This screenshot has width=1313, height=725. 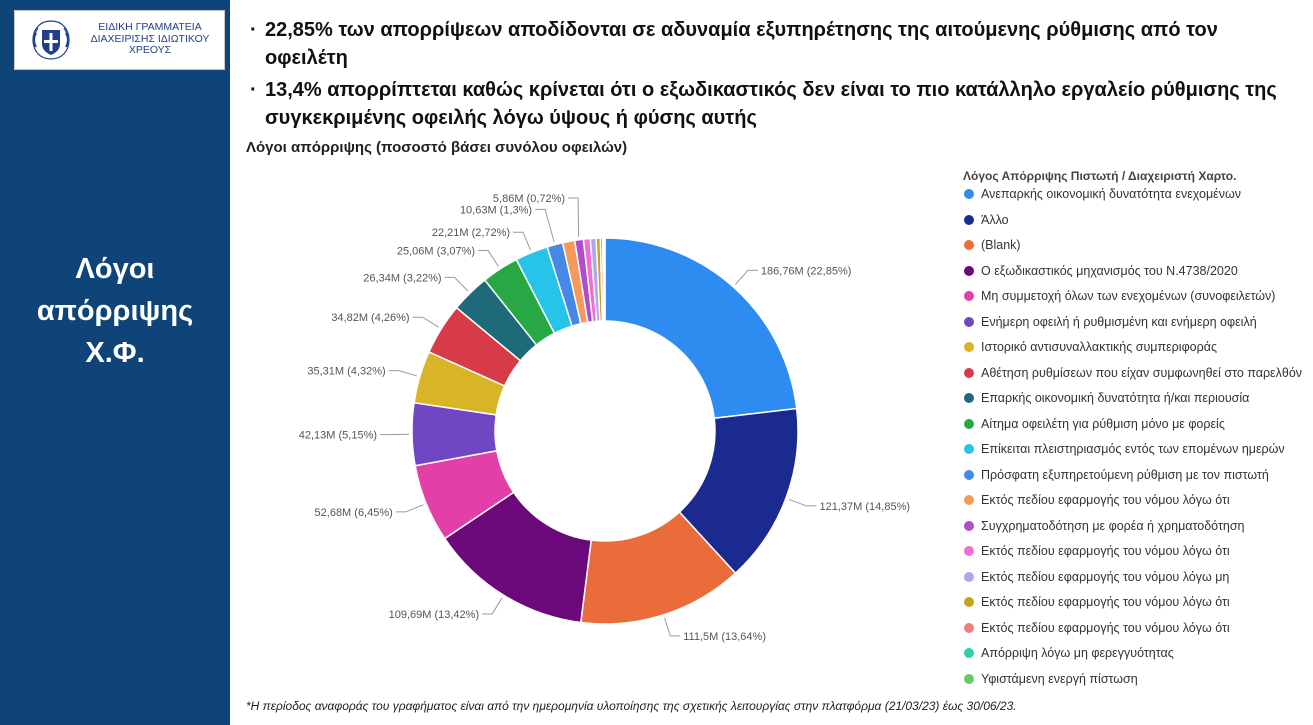 I want to click on data-label: 121,37M (14,85%), so click(x=865, y=507).